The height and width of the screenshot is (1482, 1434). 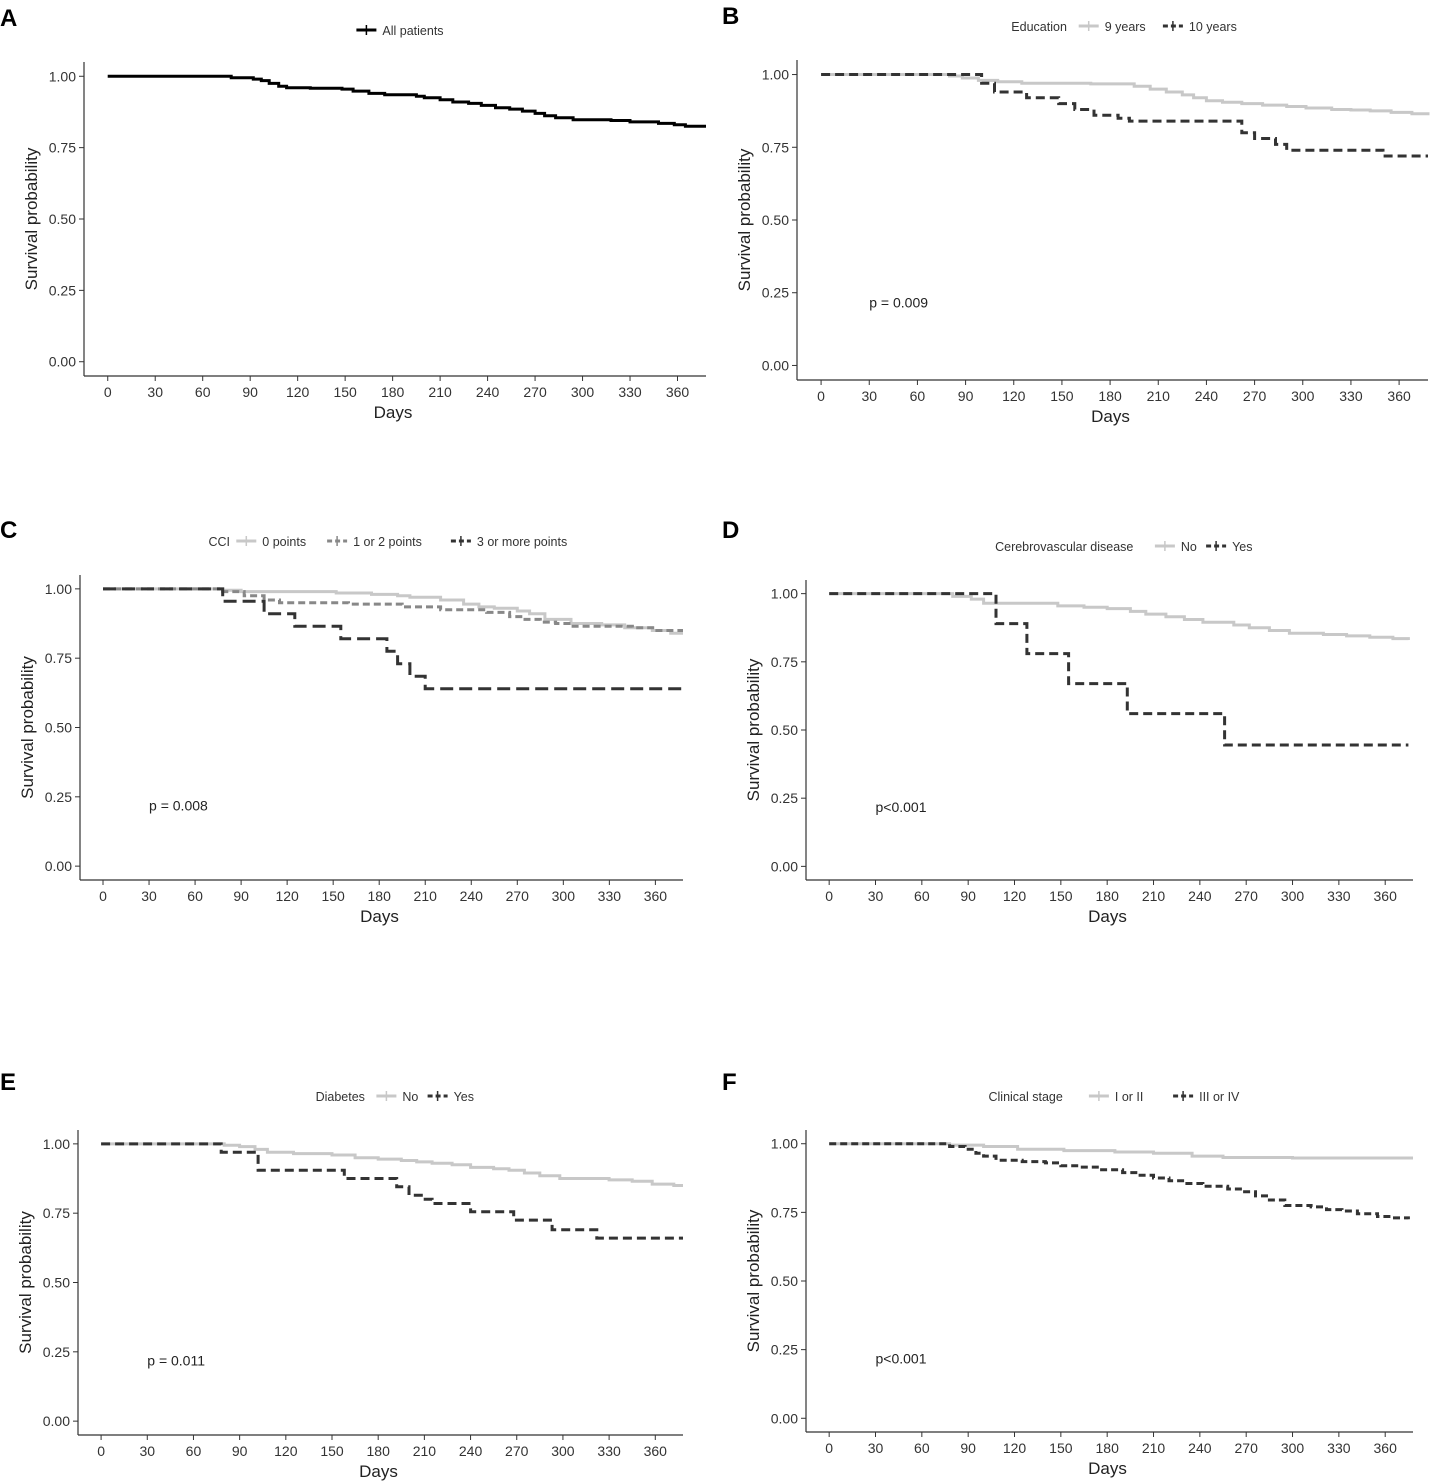 I want to click on x-tick-label-a: 210, so click(x=440, y=392).